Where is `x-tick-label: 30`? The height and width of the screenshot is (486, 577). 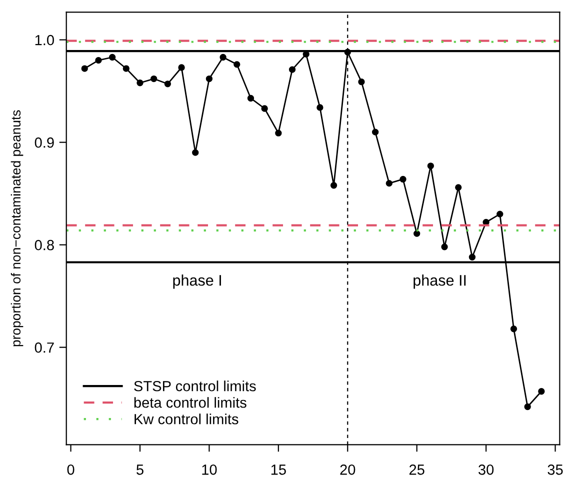 x-tick-label: 30 is located at coordinates (486, 469).